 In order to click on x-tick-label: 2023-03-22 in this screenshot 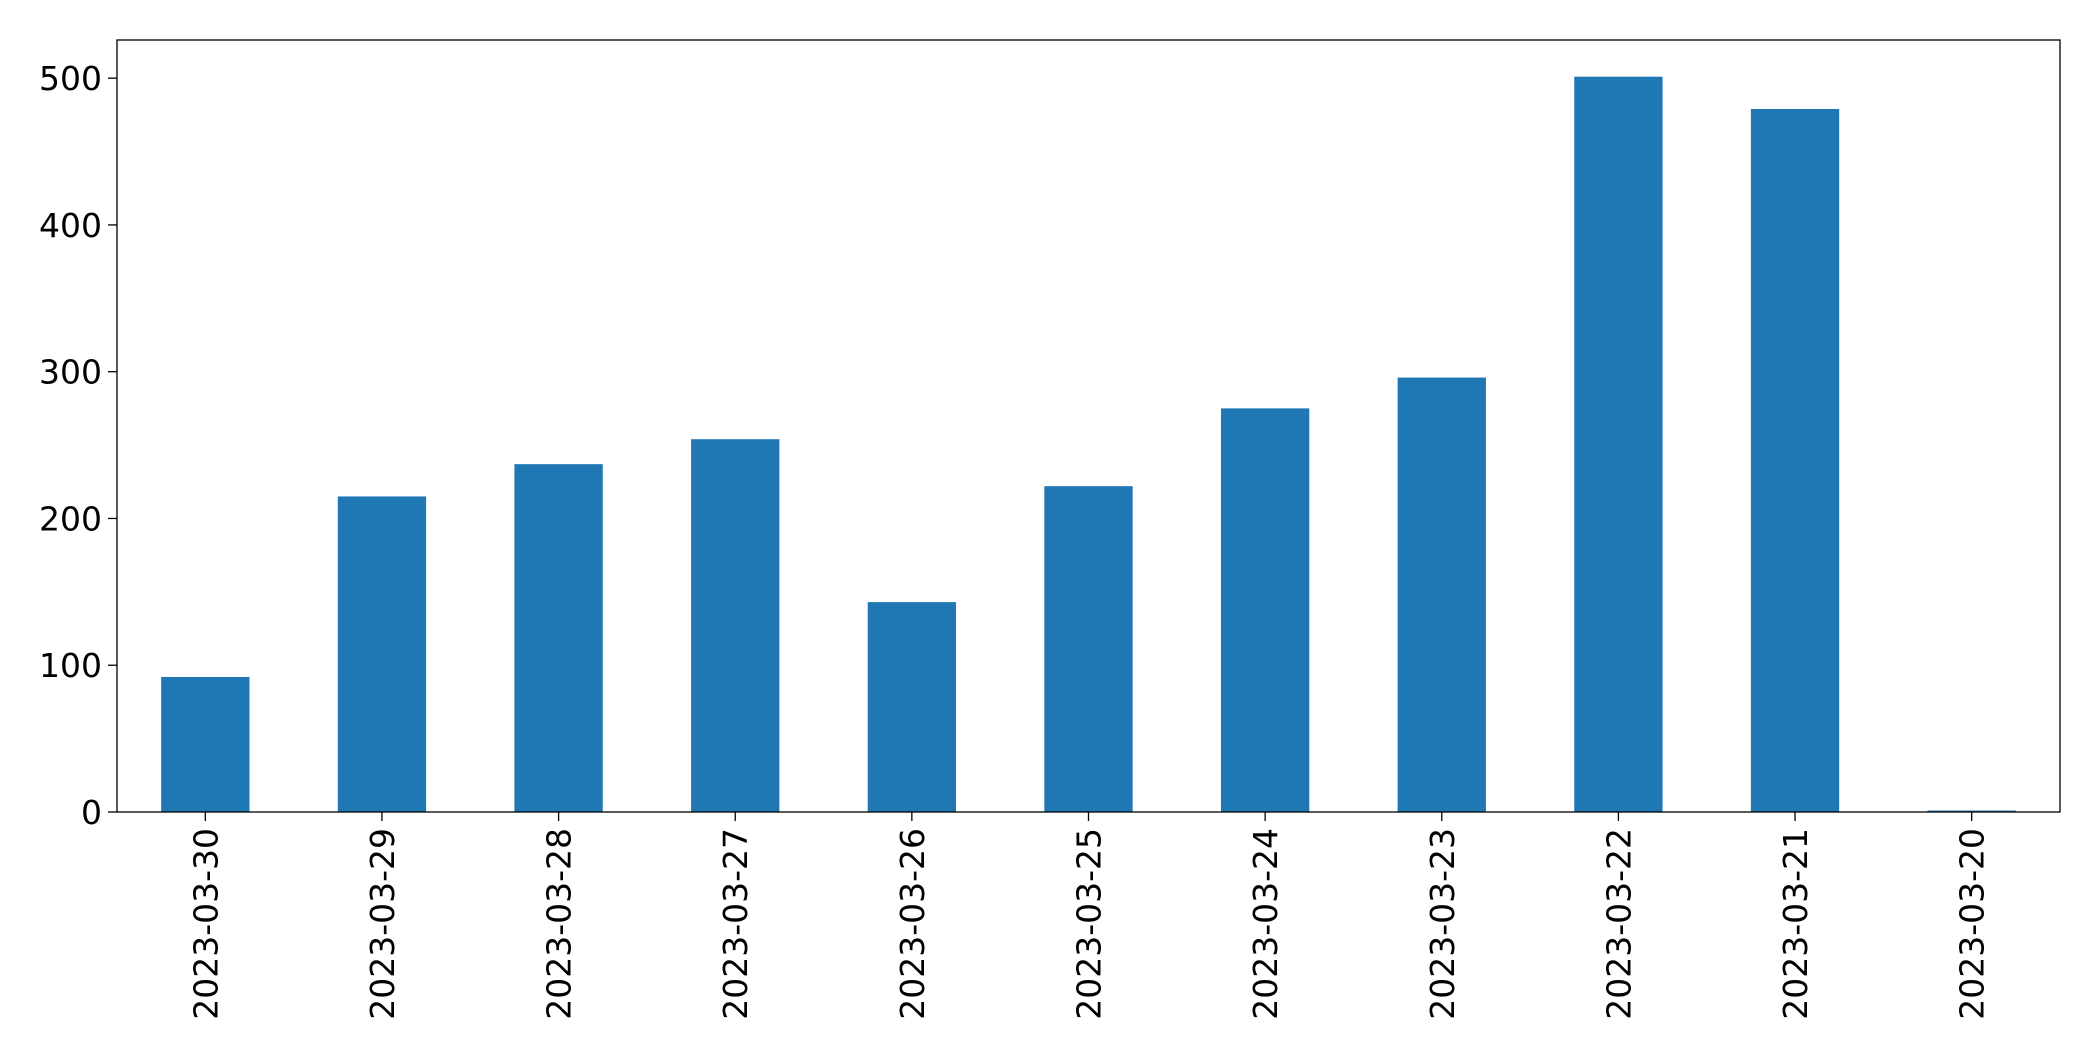, I will do `click(1618, 924)`.